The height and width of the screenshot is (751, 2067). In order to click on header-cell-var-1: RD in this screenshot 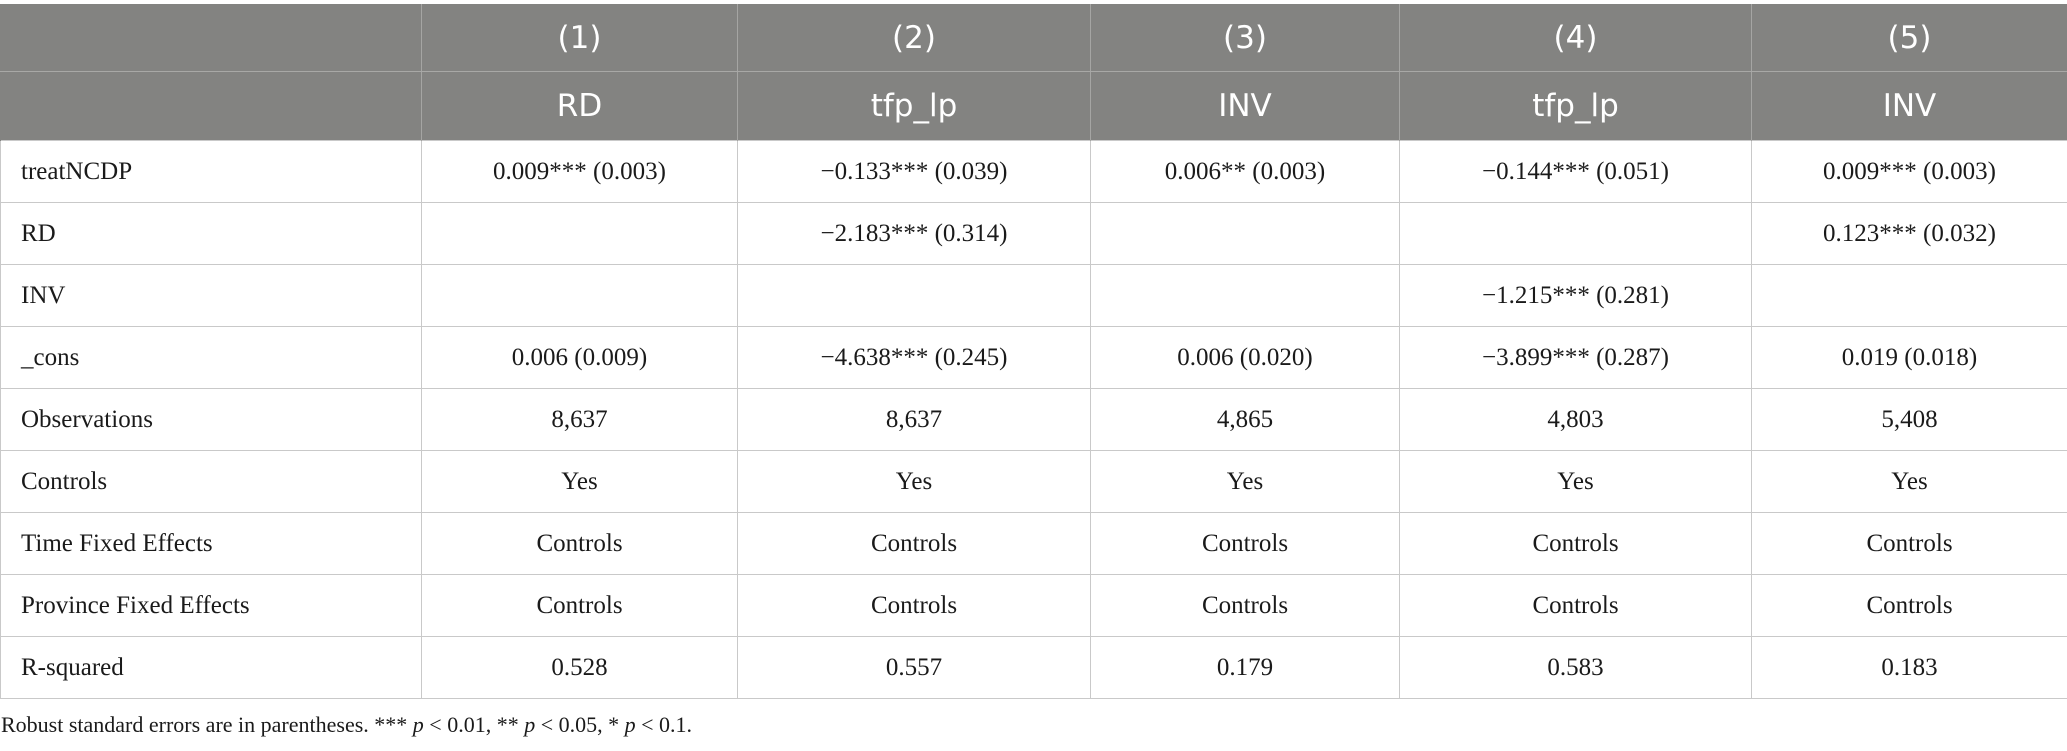, I will do `click(579, 106)`.